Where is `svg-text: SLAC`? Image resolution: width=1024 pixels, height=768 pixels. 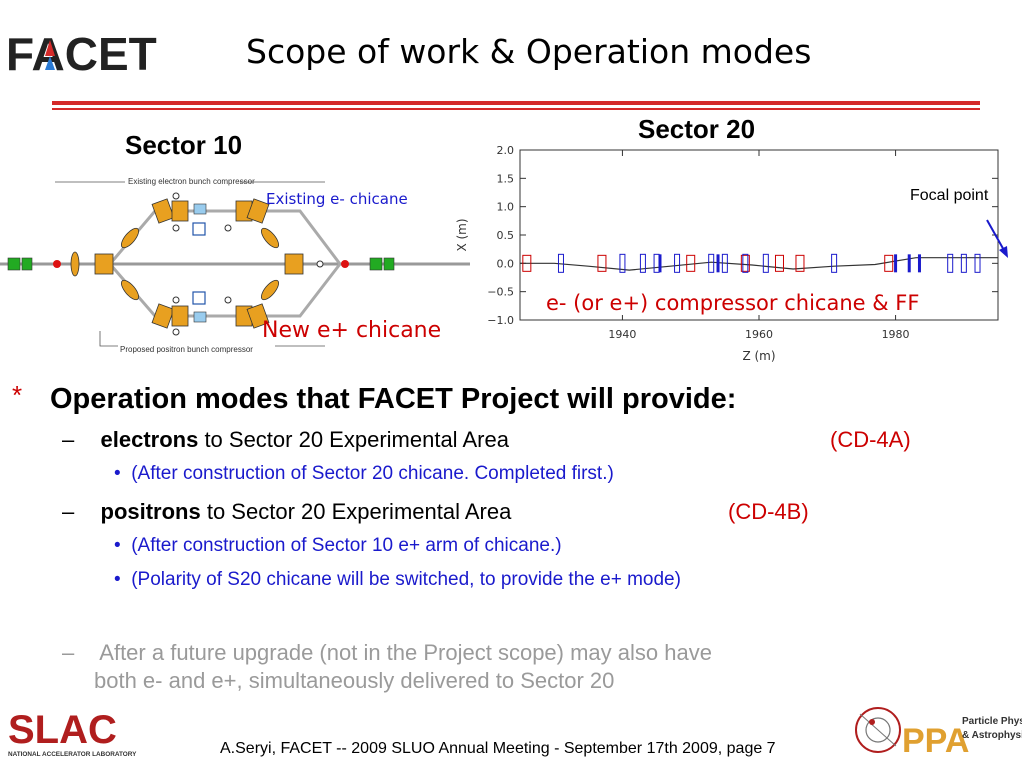 svg-text: SLAC is located at coordinates (62, 730).